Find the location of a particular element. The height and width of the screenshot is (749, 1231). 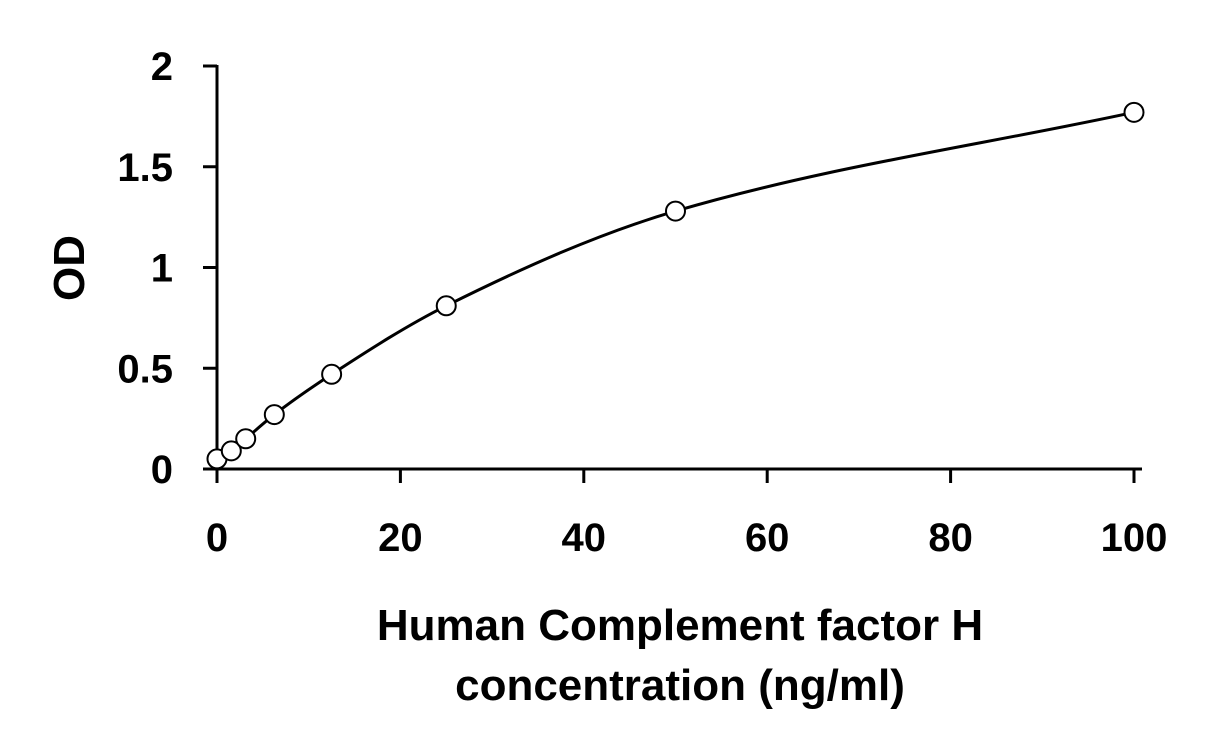

x-axis-title-line-2: concentration (ng/ml) is located at coordinates (680, 685).